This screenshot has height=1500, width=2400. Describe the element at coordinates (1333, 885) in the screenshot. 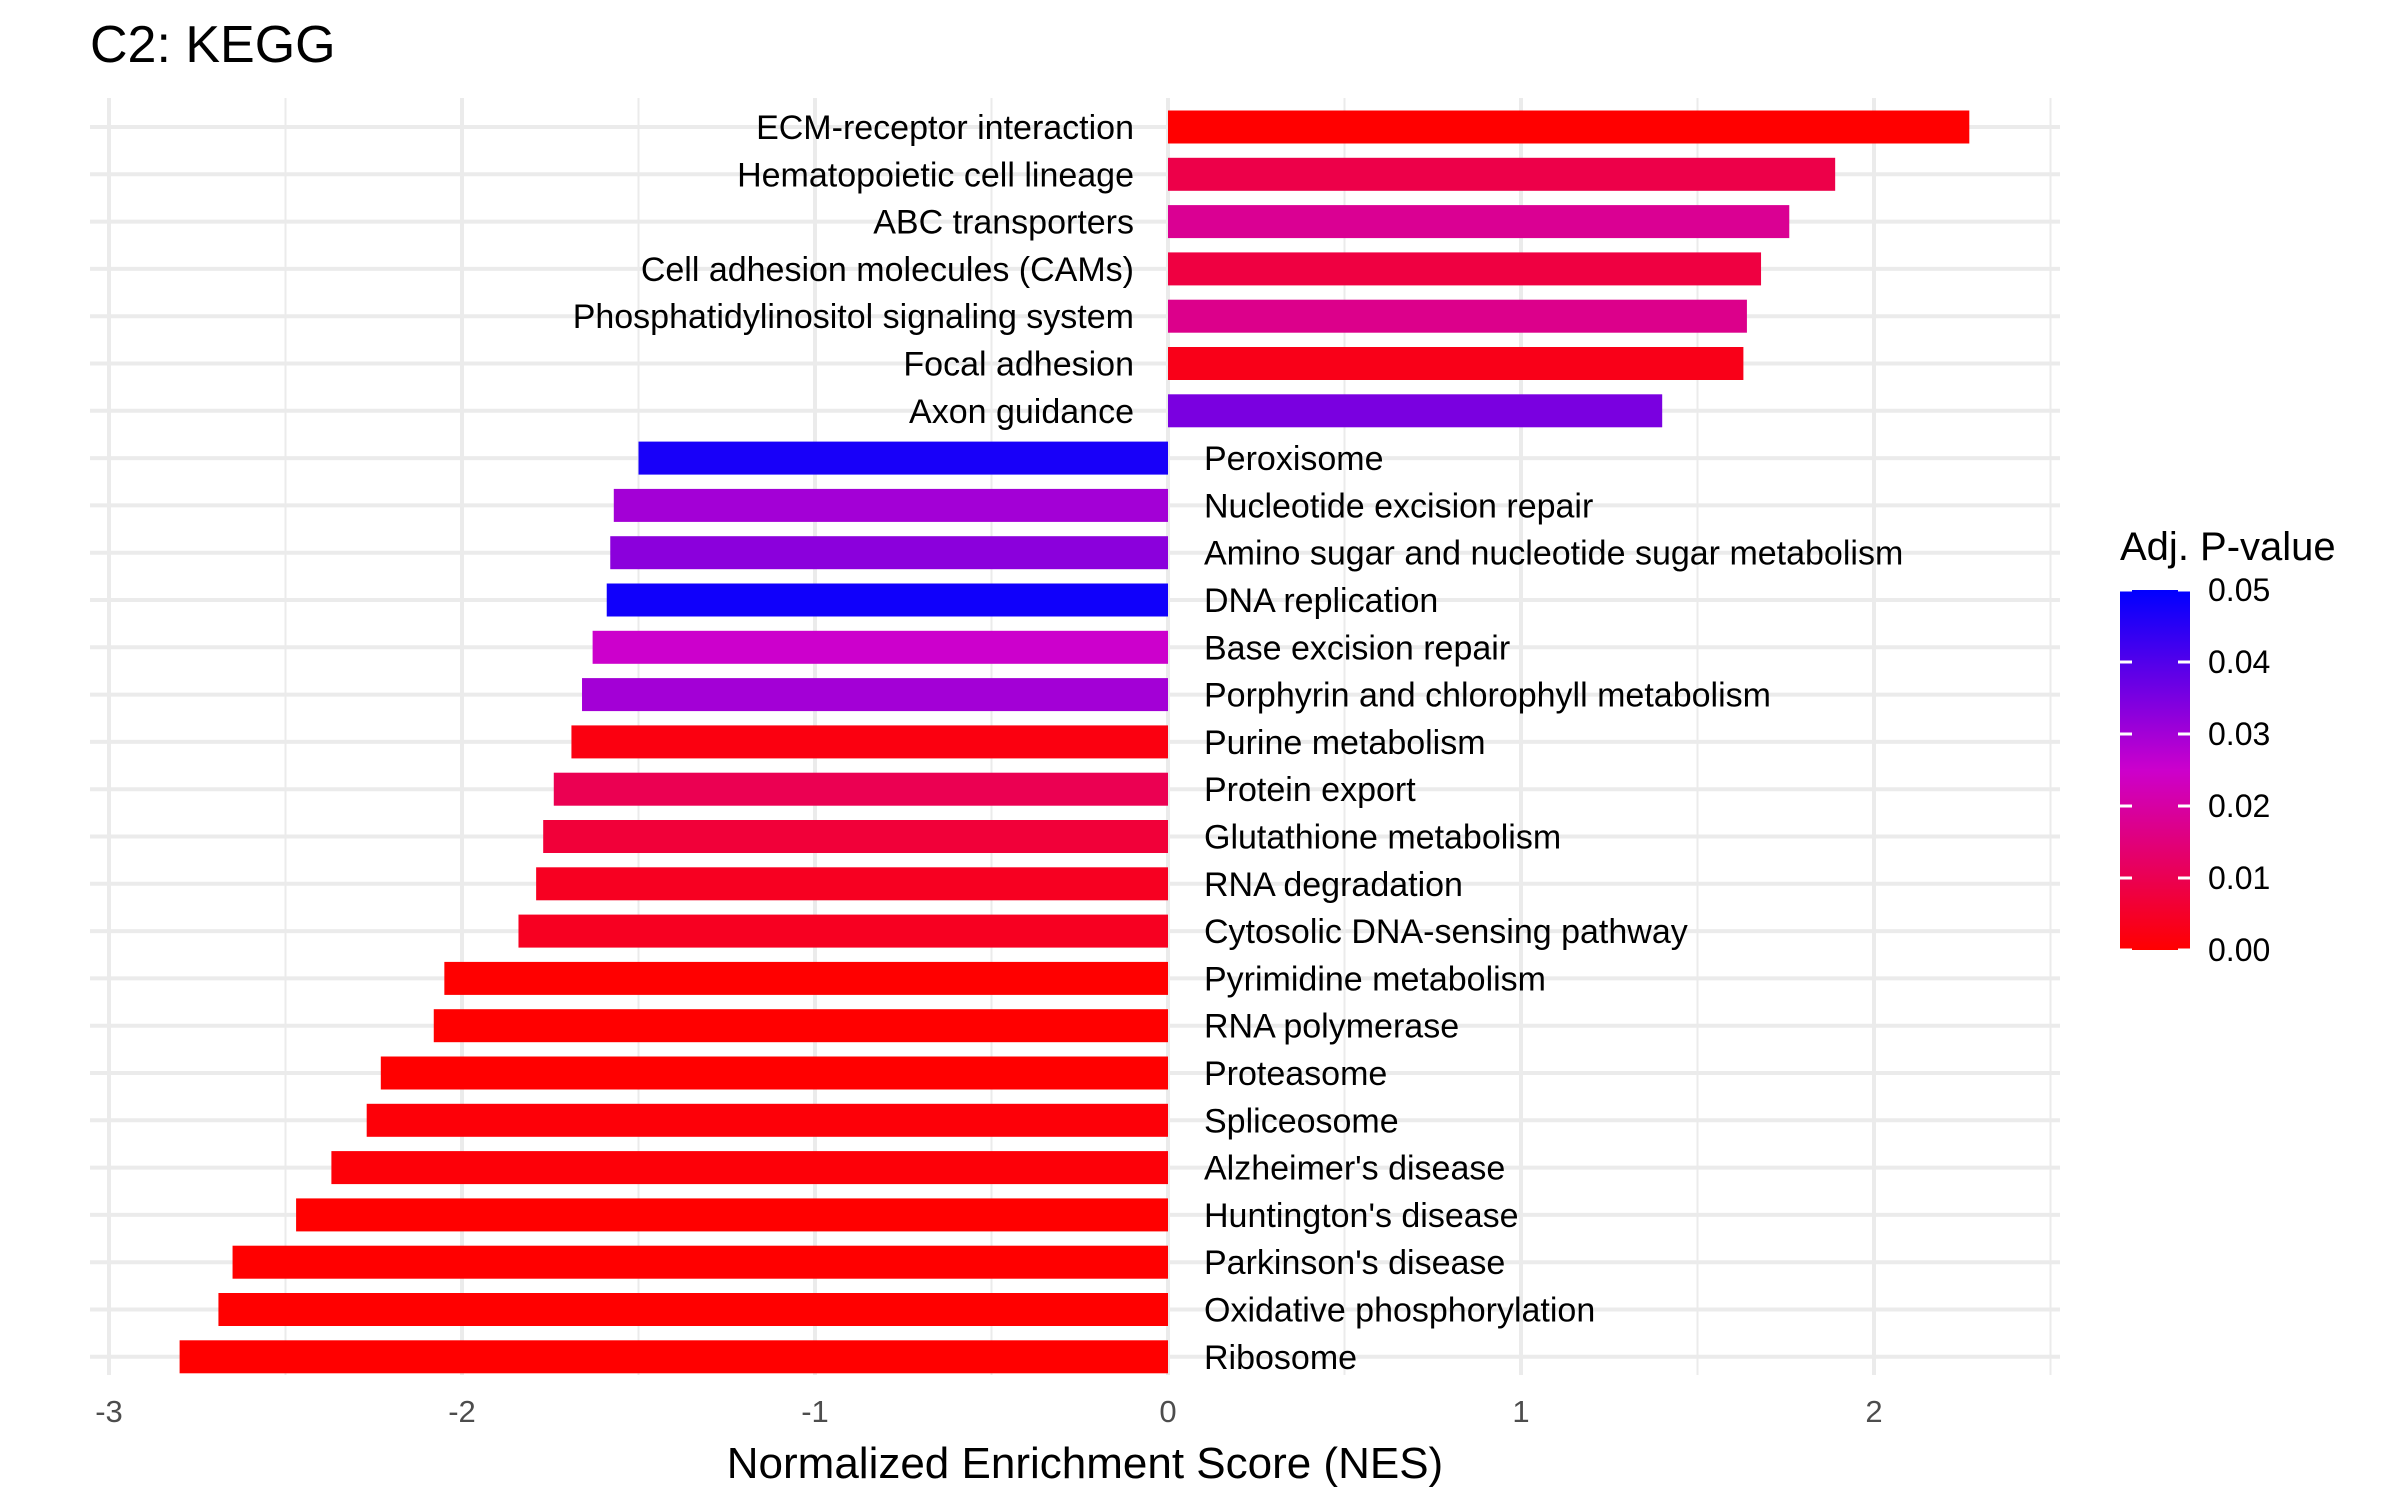

I see `category-label-16: RNA degradation` at that location.